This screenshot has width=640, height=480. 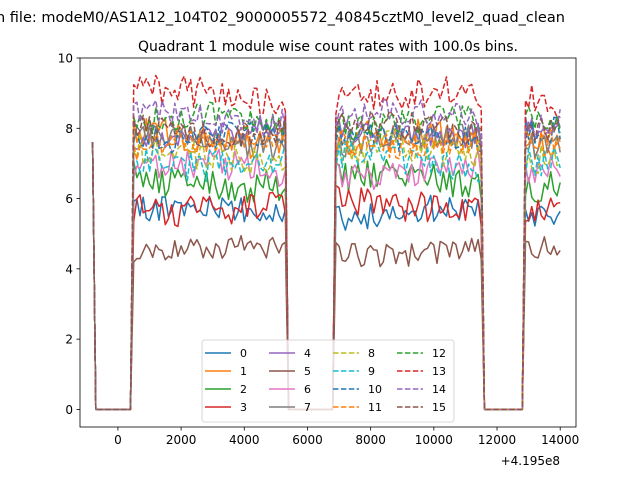 I want to click on x-tick-label: 0, so click(x=118, y=440).